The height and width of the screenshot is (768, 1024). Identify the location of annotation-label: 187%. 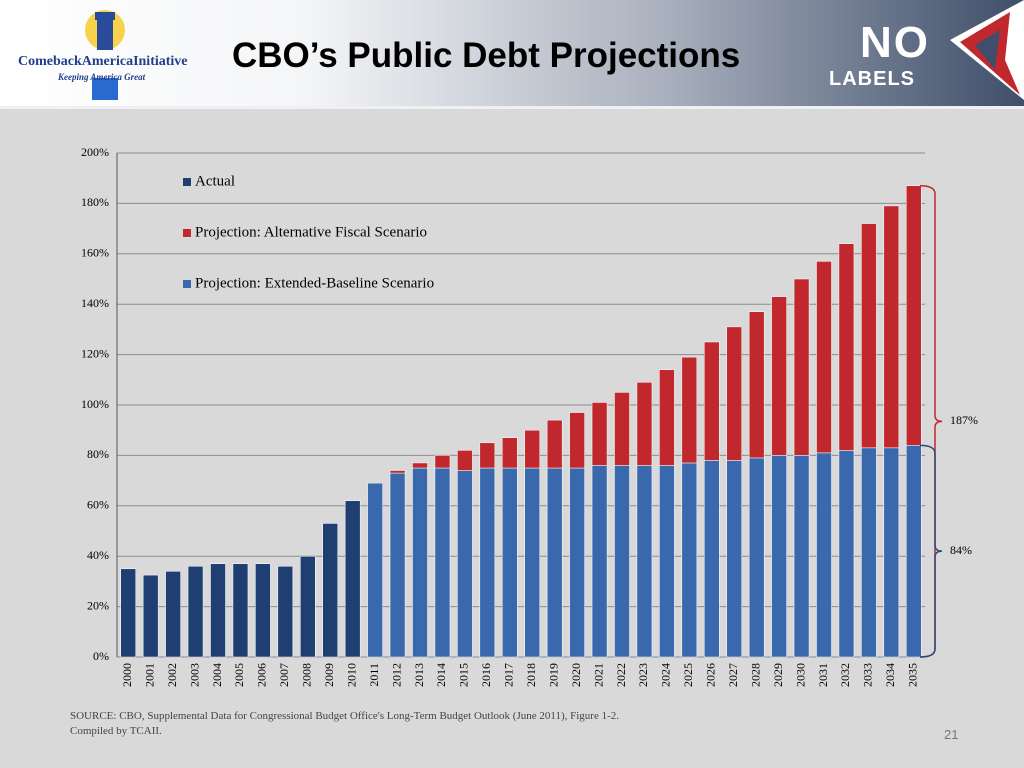
(964, 420).